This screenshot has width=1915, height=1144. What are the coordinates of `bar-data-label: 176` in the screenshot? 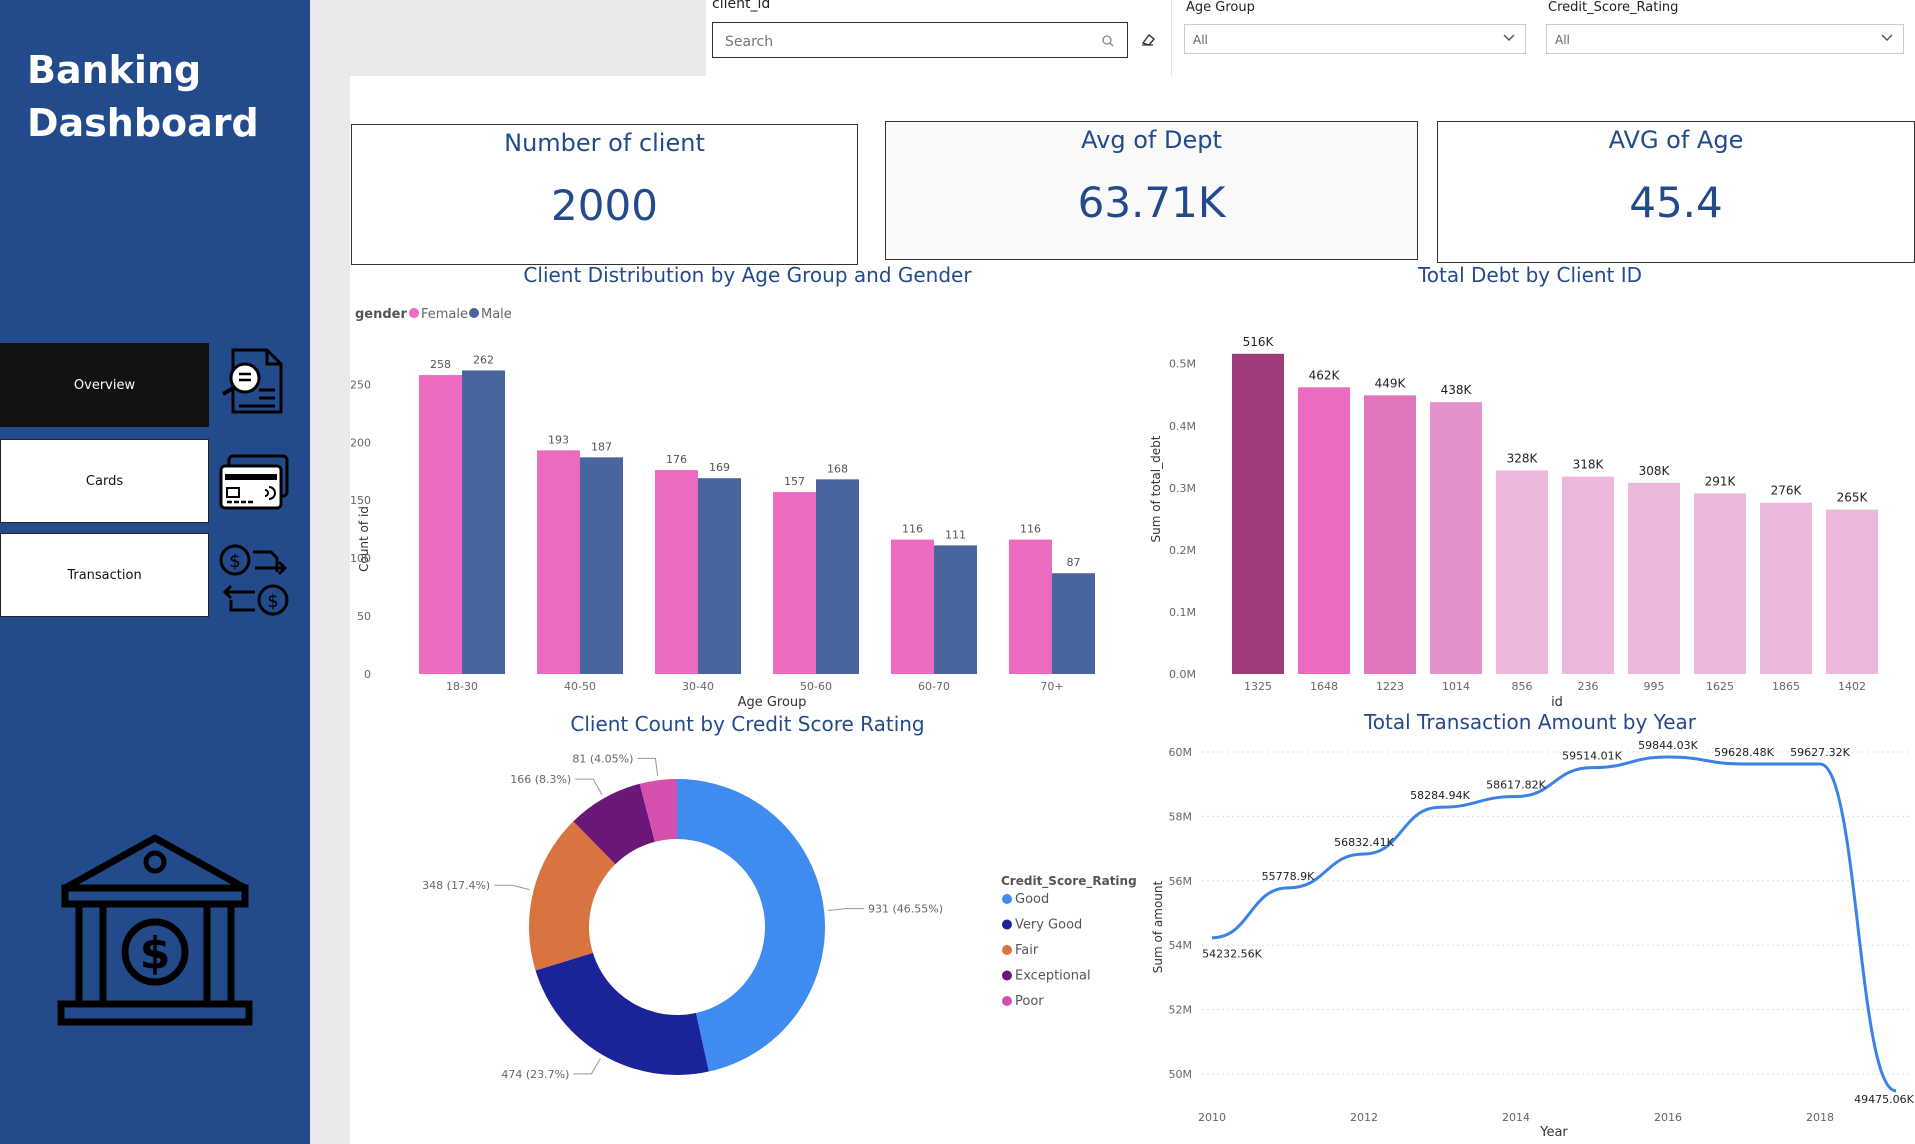 It's located at (676, 459).